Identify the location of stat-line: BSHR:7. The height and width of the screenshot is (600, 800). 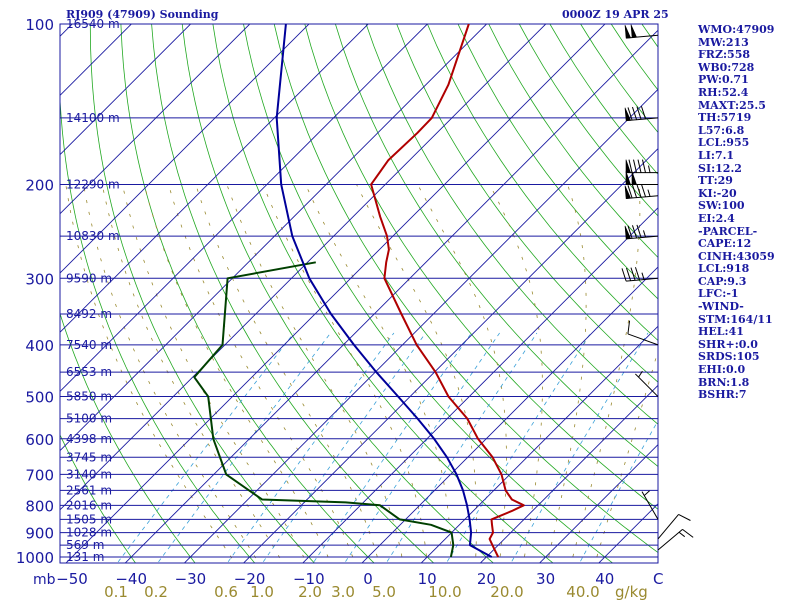
(722, 395).